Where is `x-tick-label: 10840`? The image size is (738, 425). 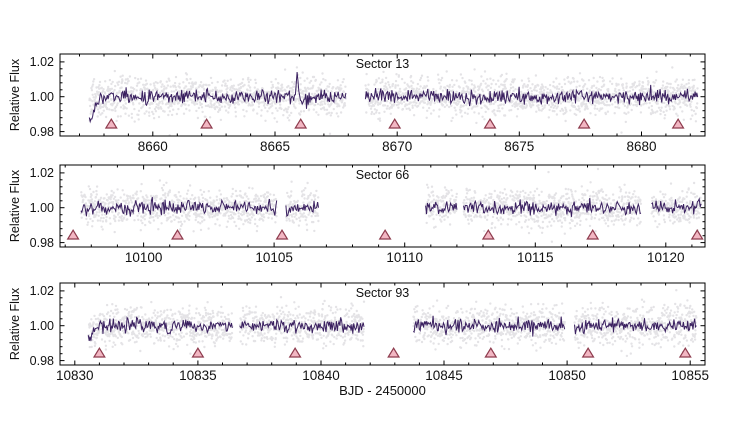
x-tick-label: 10840 is located at coordinates (321, 375).